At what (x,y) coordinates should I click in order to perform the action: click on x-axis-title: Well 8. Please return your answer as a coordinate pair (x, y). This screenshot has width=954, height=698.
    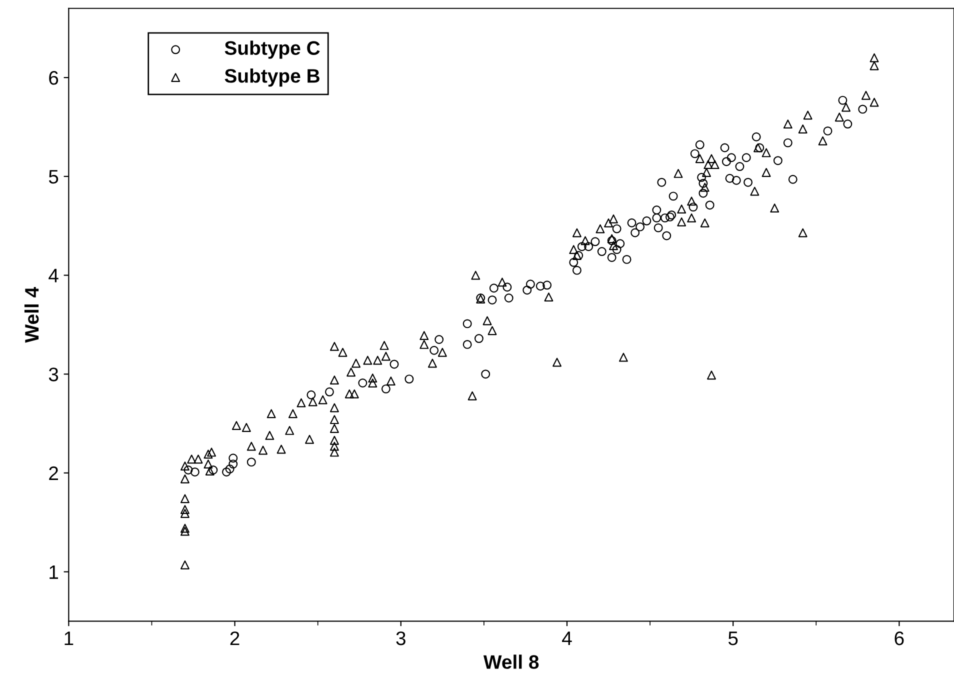
    Looking at the image, I should click on (511, 661).